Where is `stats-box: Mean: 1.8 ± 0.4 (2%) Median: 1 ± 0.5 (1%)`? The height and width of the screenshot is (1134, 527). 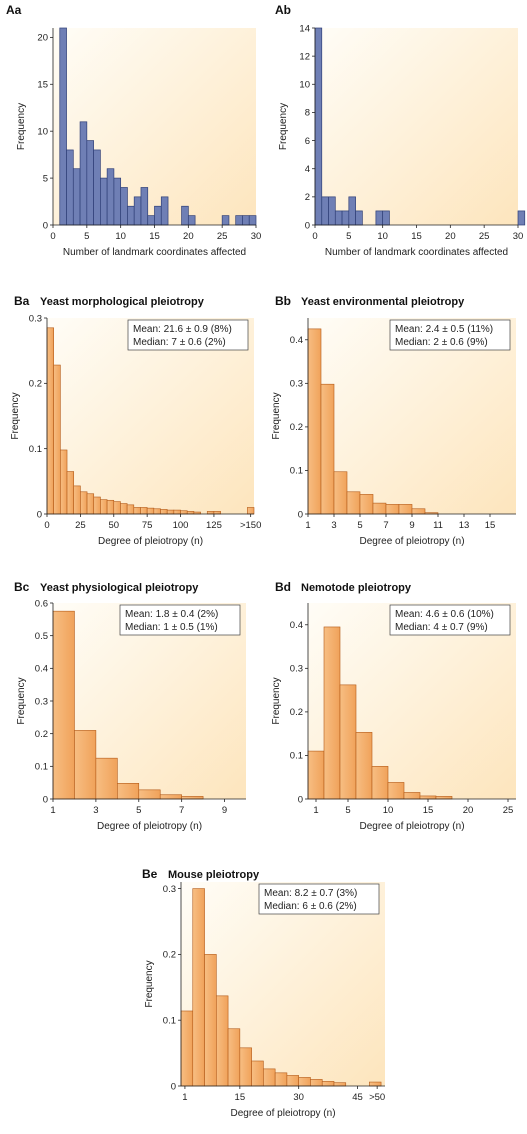
stats-box: Mean: 1.8 ± 0.4 (2%) Median: 1 ± 0.5 (1%) is located at coordinates (180, 620).